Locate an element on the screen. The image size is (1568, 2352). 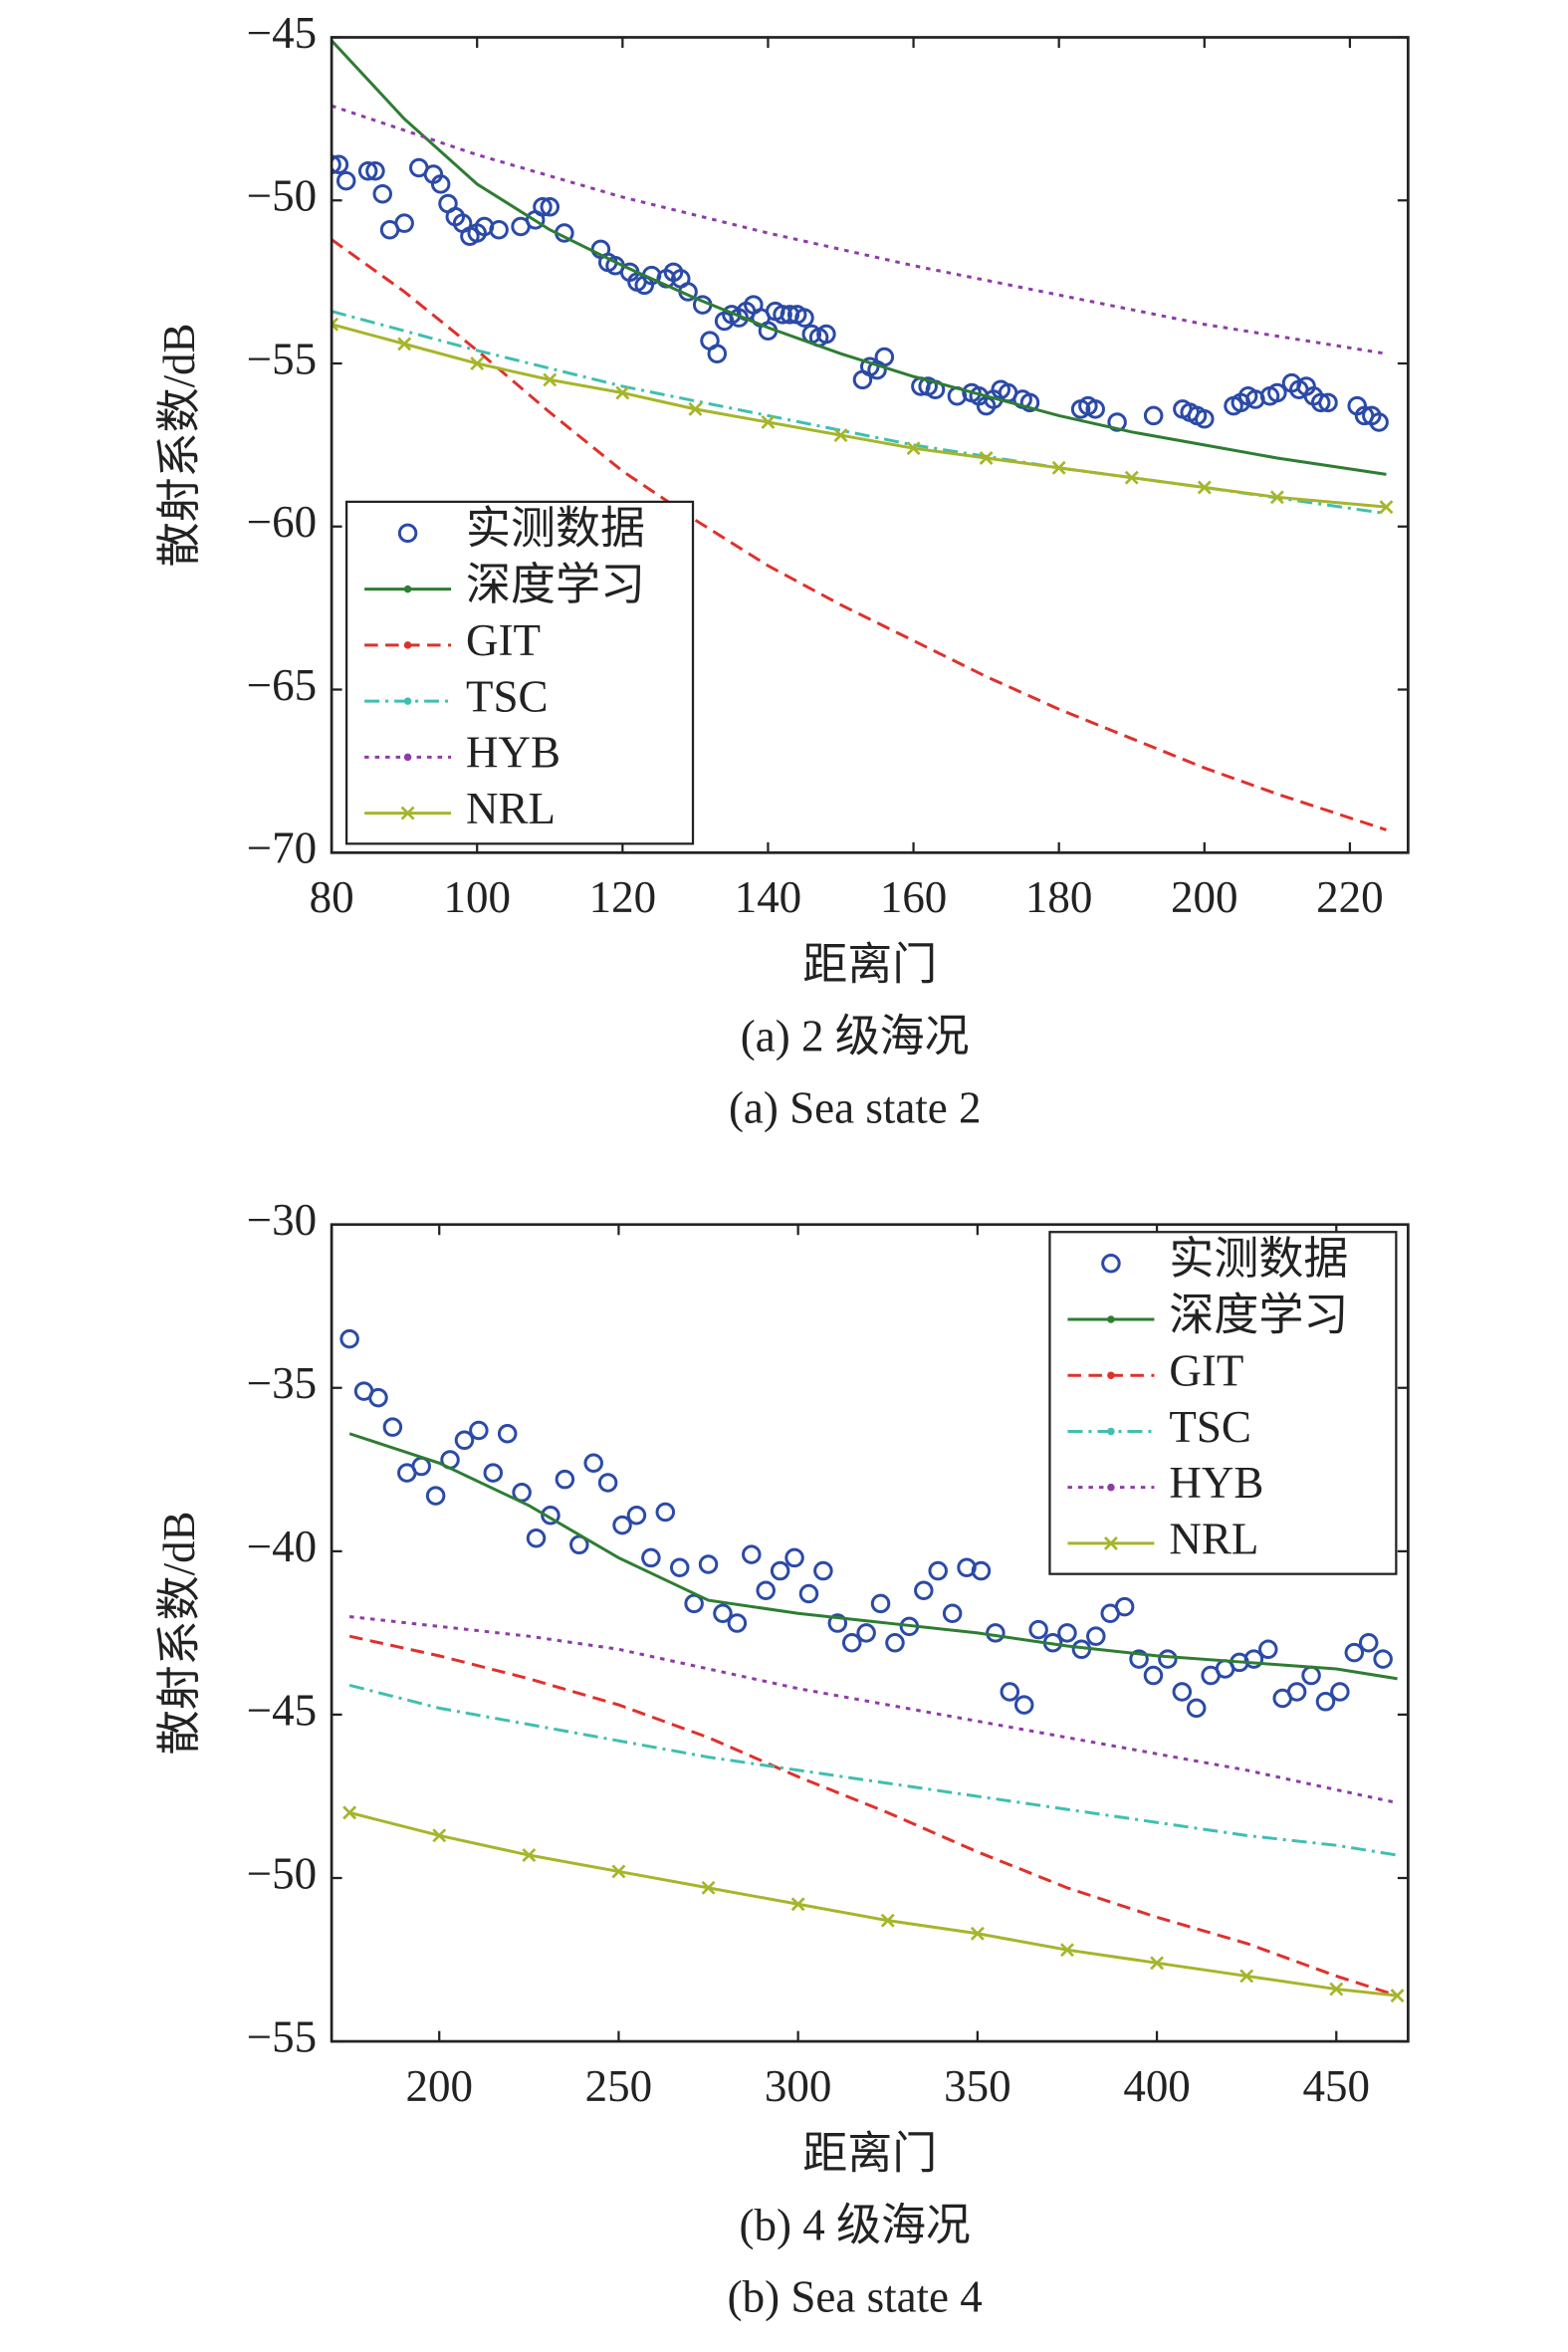
legend-box is located at coordinates (519, 672).